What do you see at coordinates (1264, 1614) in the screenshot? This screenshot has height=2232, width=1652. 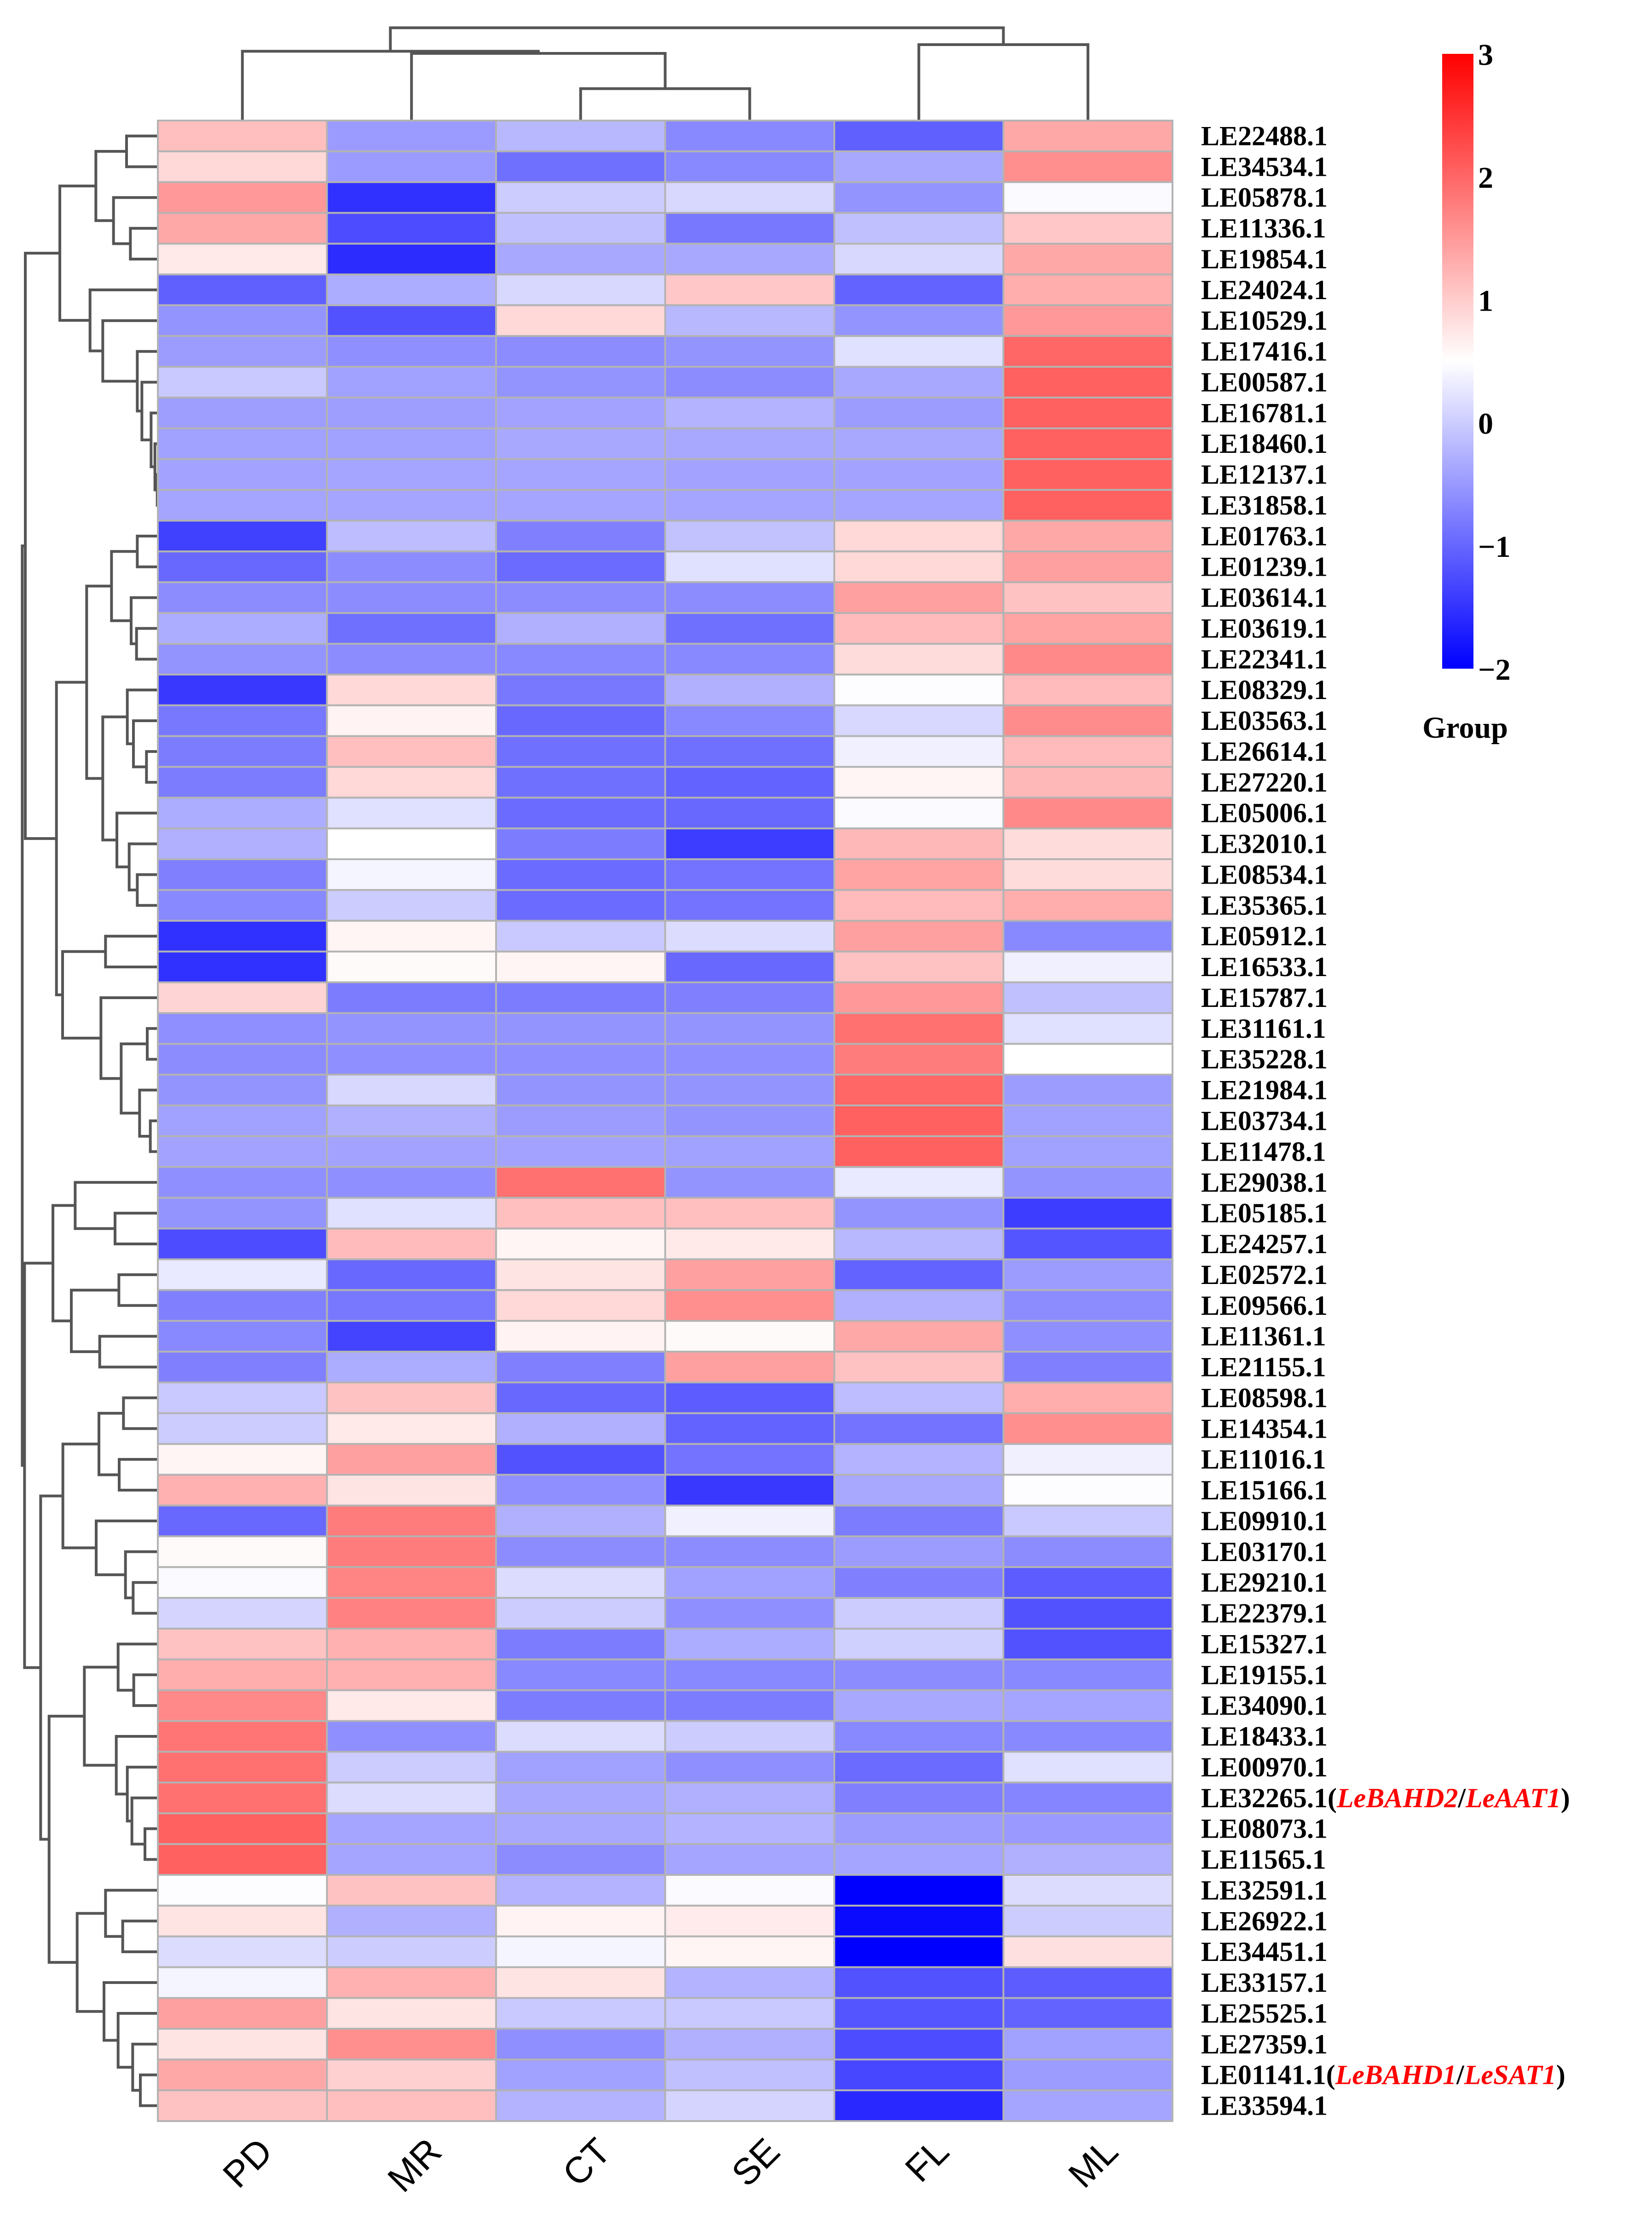 I see `row-label: LE22379.1` at bounding box center [1264, 1614].